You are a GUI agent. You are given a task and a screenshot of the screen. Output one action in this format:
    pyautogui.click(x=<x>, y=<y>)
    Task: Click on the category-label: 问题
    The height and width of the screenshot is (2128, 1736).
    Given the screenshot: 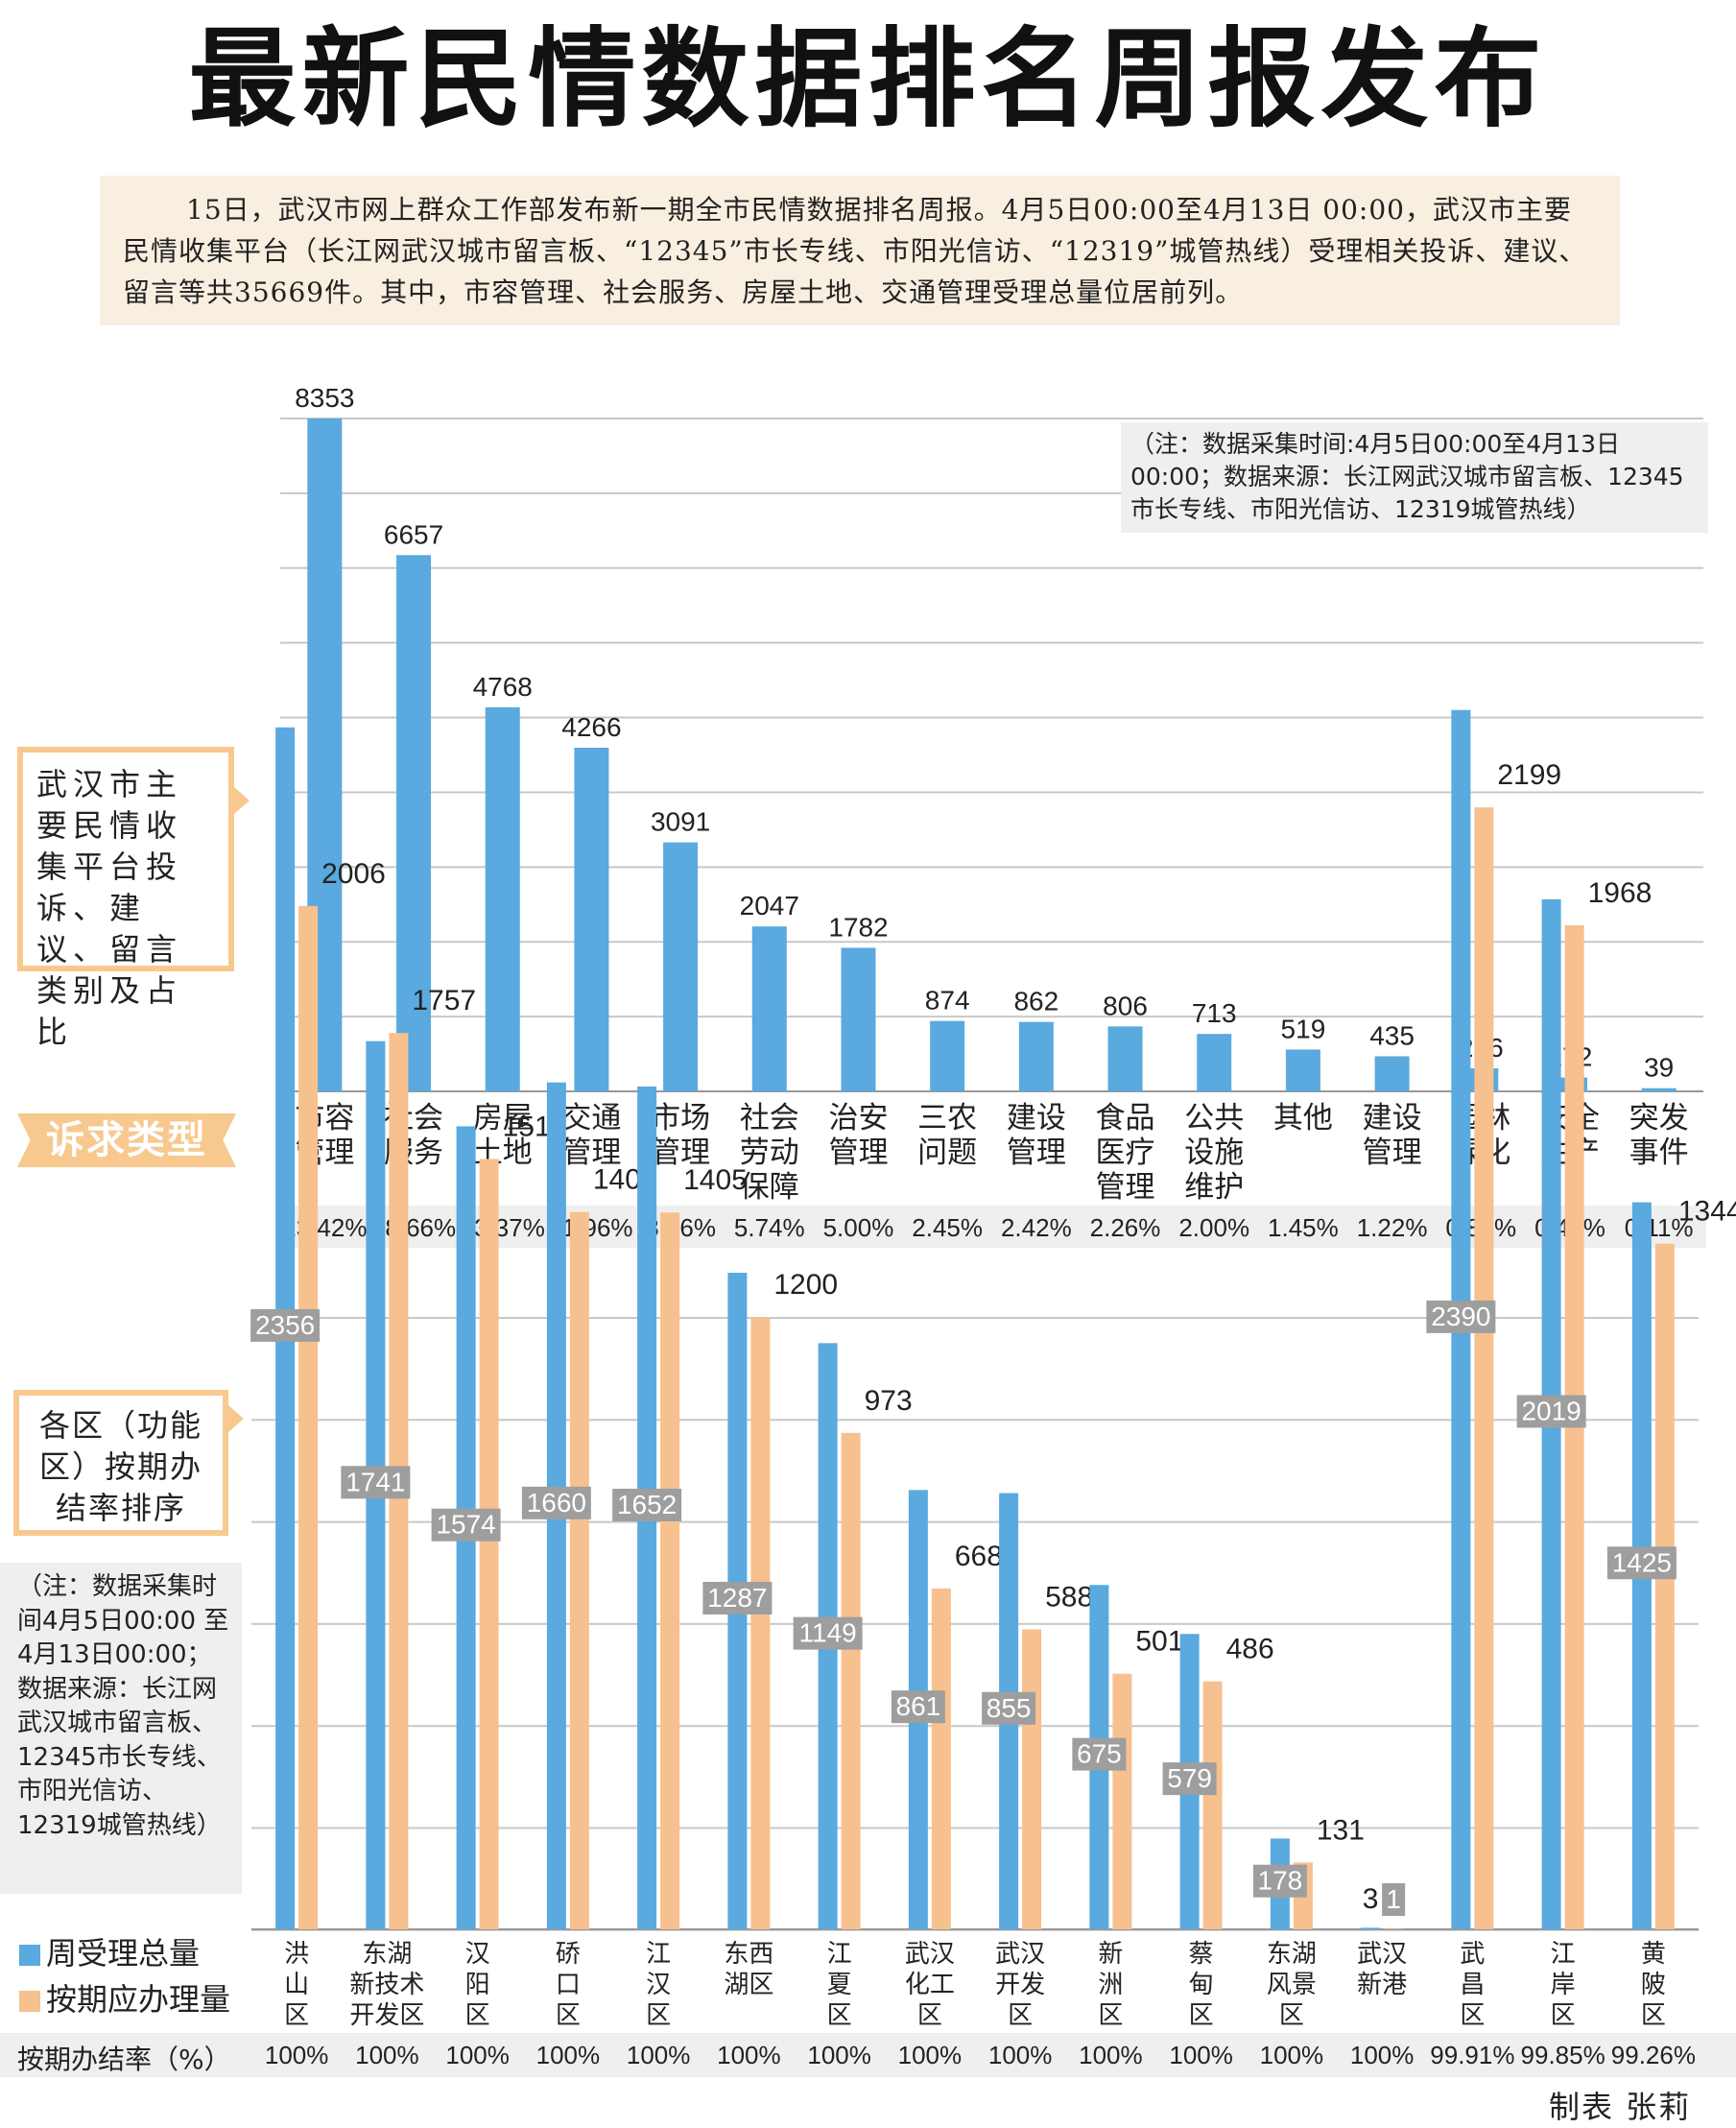 What is the action you would take?
    pyautogui.click(x=947, y=1153)
    